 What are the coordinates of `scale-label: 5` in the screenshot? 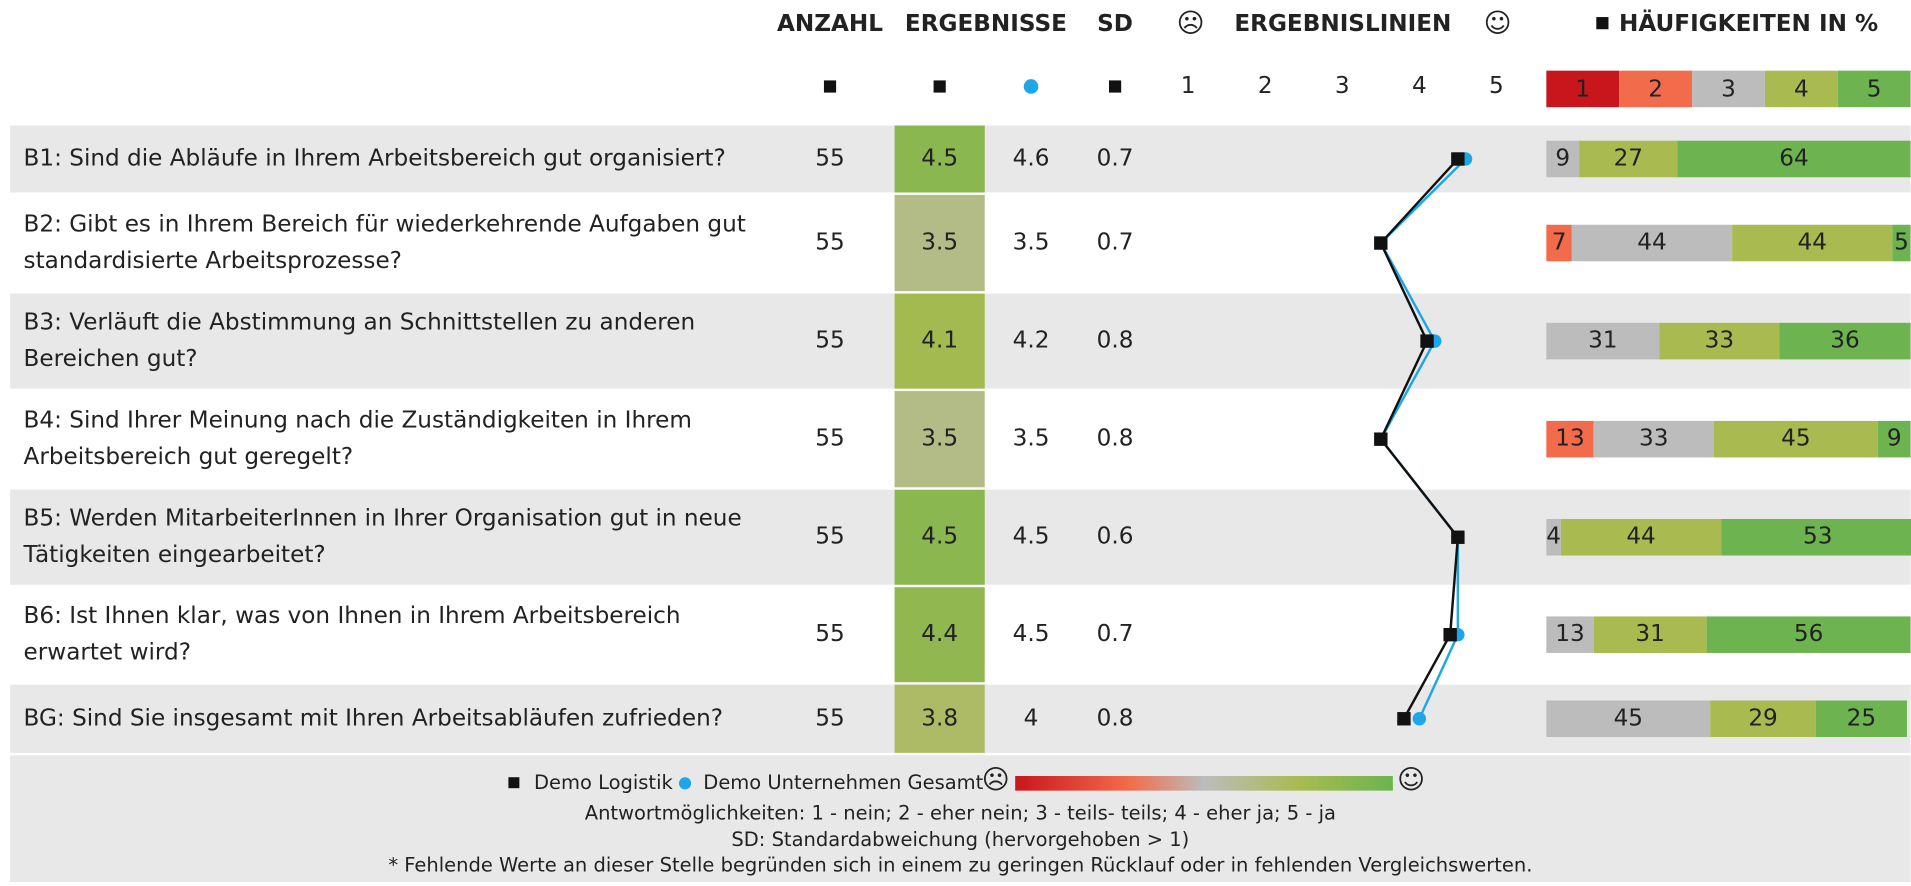 It's located at (1496, 86).